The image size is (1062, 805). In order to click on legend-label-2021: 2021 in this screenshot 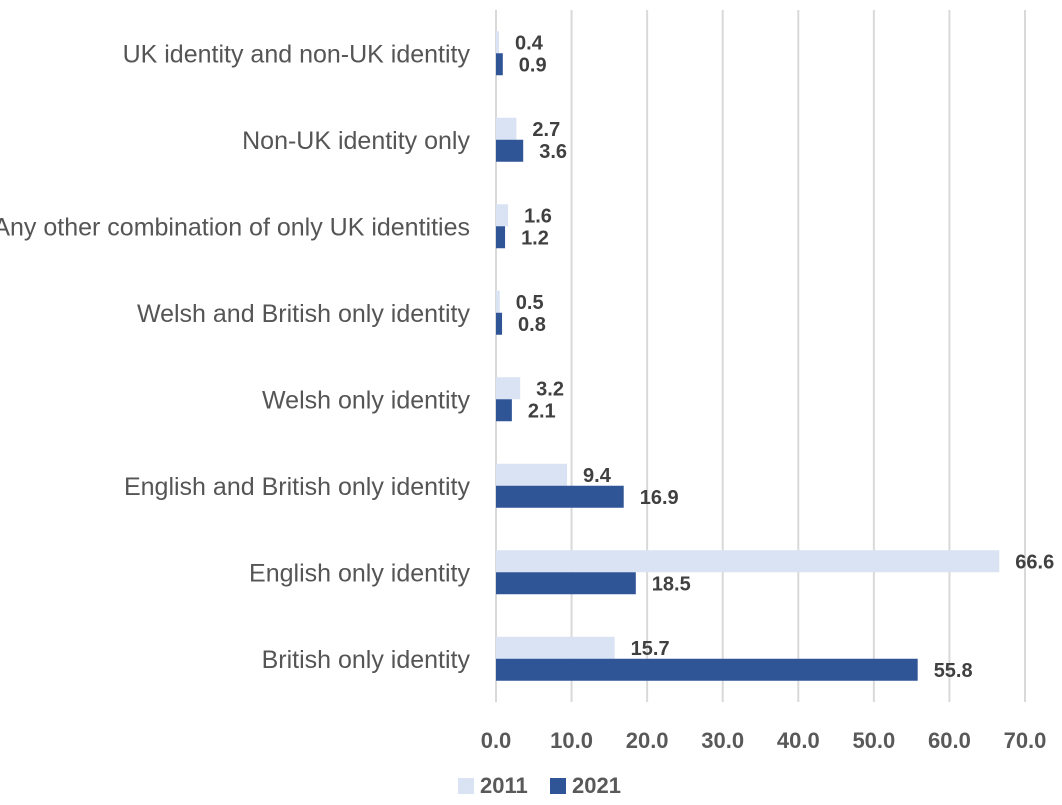, I will do `click(596, 785)`.